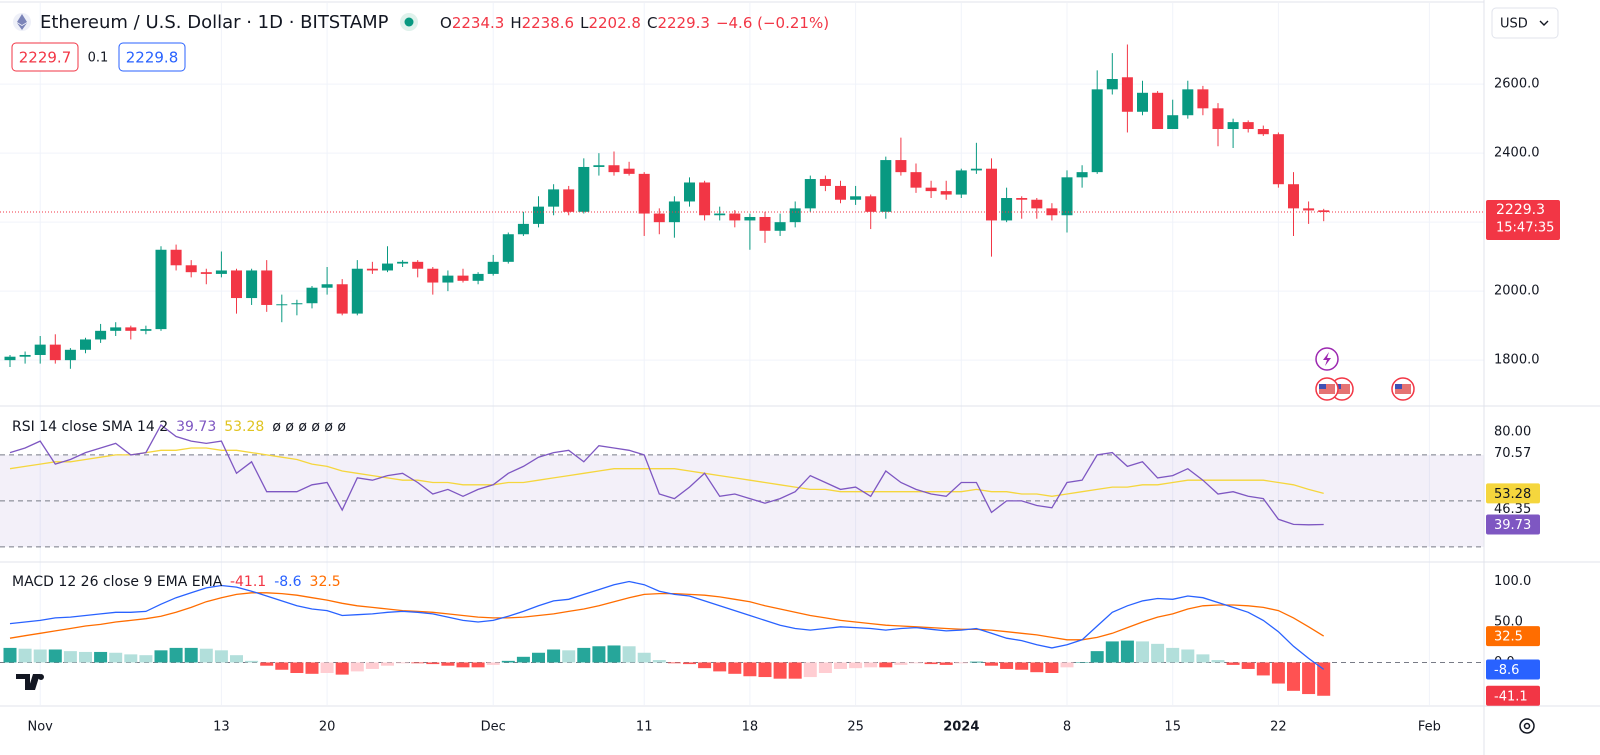 This screenshot has height=755, width=1600. Describe the element at coordinates (644, 727) in the screenshot. I see `x-tick-label: 11` at that location.